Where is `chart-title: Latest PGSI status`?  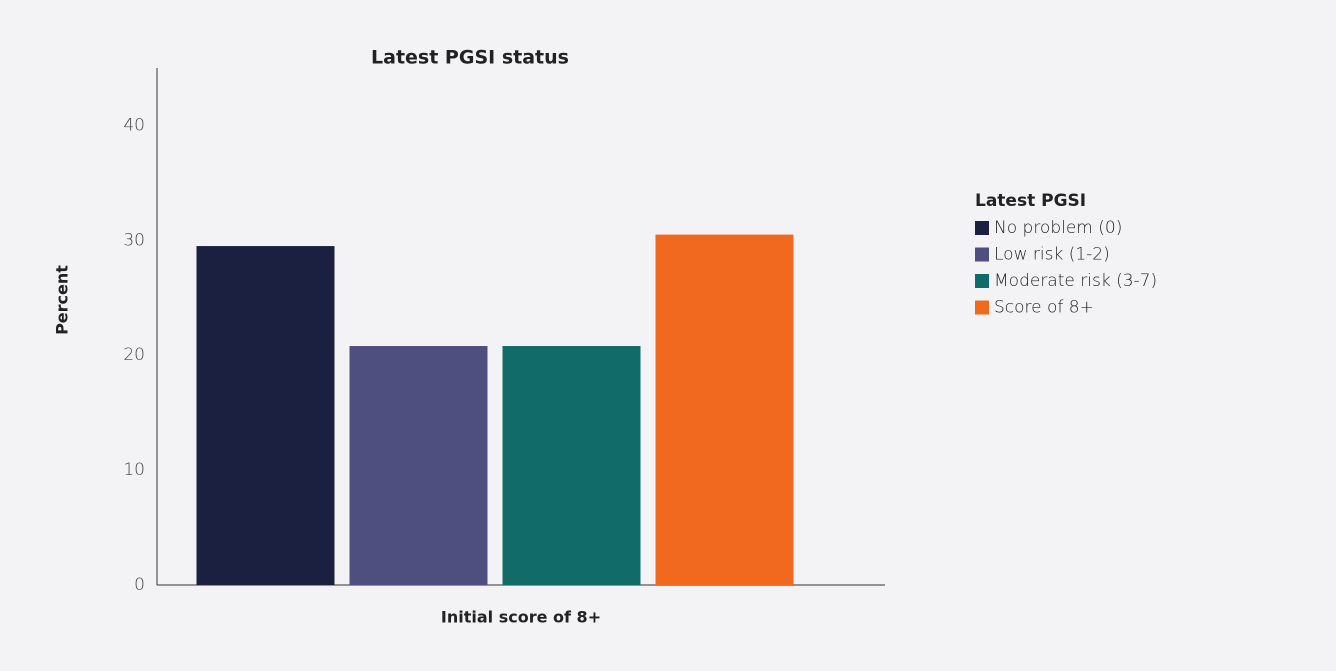
chart-title: Latest PGSI status is located at coordinates (470, 58).